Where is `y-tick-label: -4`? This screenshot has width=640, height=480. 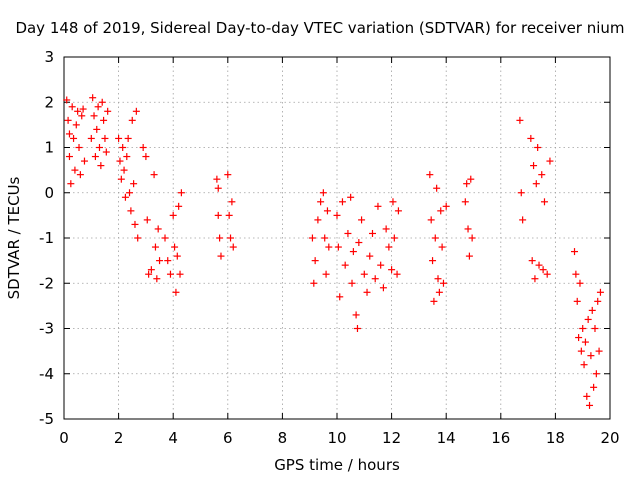 y-tick-label: -4 is located at coordinates (46, 374).